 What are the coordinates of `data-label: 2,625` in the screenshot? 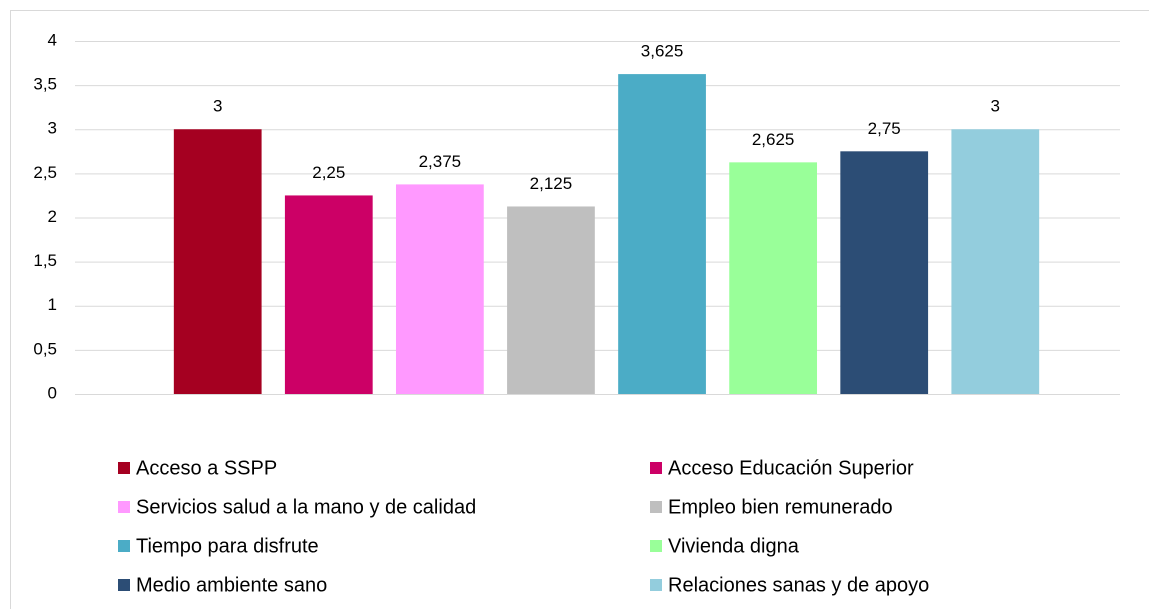 It's located at (773, 139).